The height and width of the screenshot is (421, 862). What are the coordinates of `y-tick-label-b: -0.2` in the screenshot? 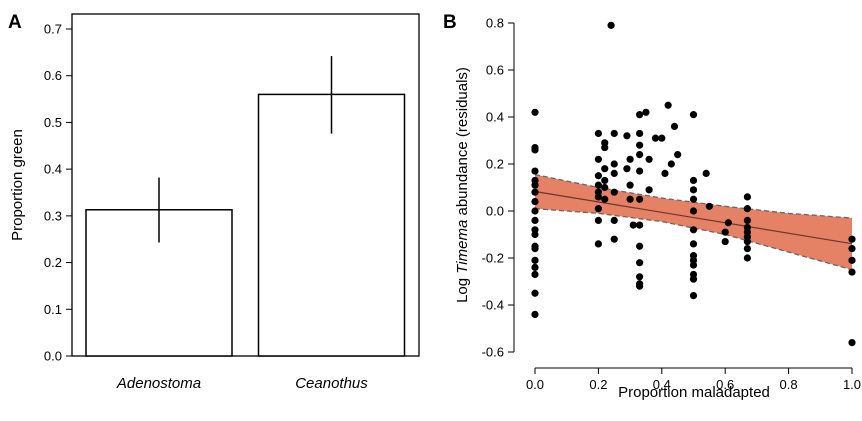 It's located at (493, 258).